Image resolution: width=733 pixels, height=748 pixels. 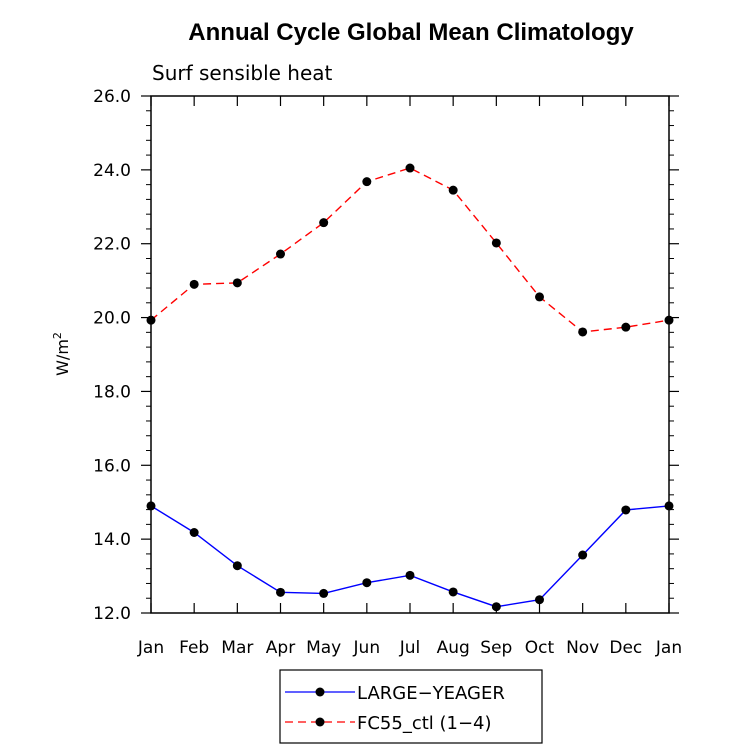 I want to click on legend-marker-large-yeager, so click(x=320, y=692).